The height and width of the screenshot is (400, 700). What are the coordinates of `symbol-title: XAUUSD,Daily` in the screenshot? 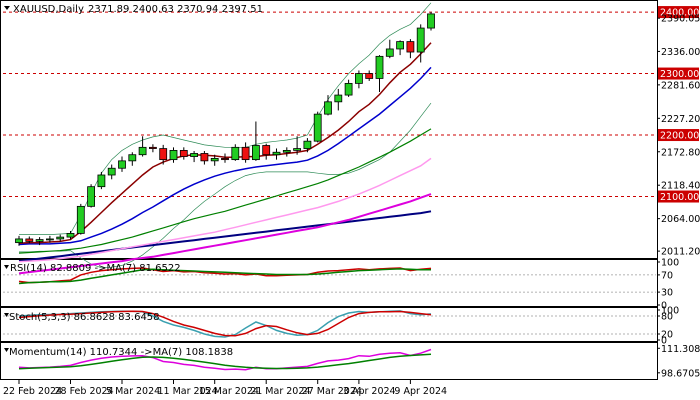 It's located at (48, 9).